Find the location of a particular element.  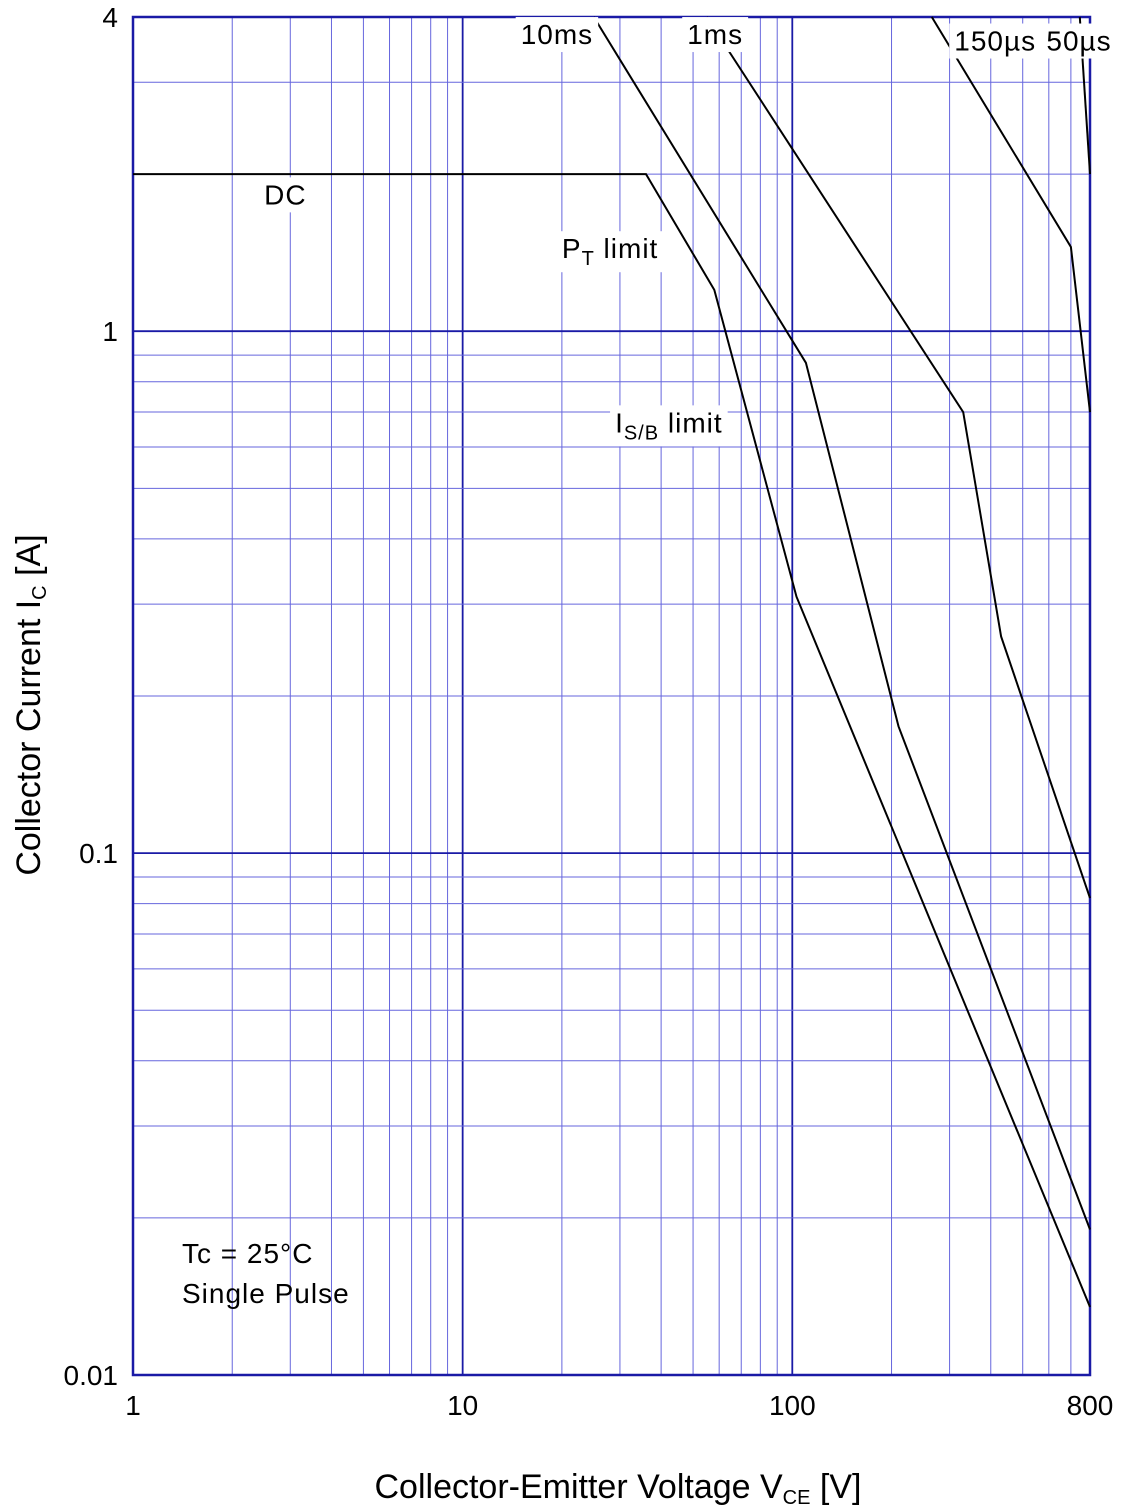

label-dc-bg is located at coordinates (285, 195).